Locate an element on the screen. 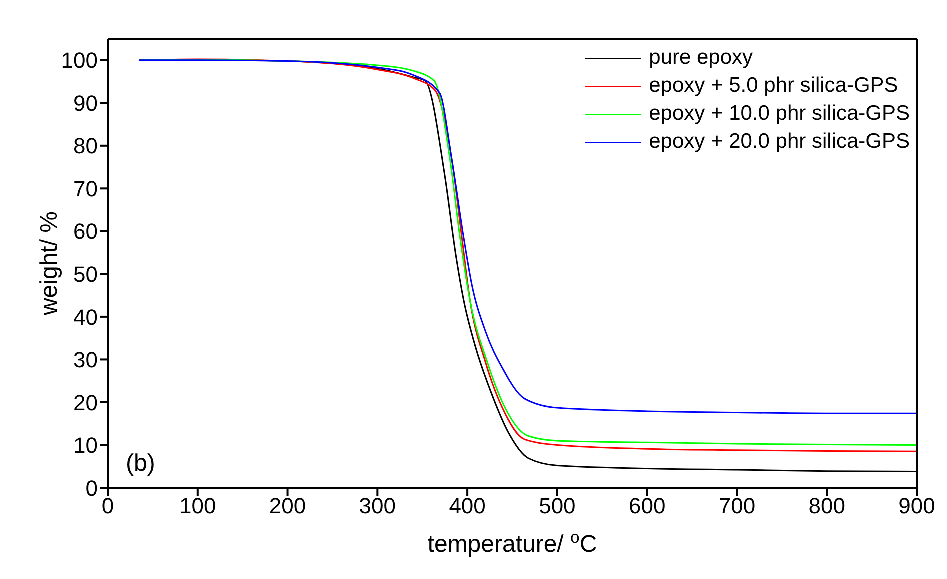 The width and height of the screenshot is (947, 579). y-tick-label: 20 is located at coordinates (86, 403).